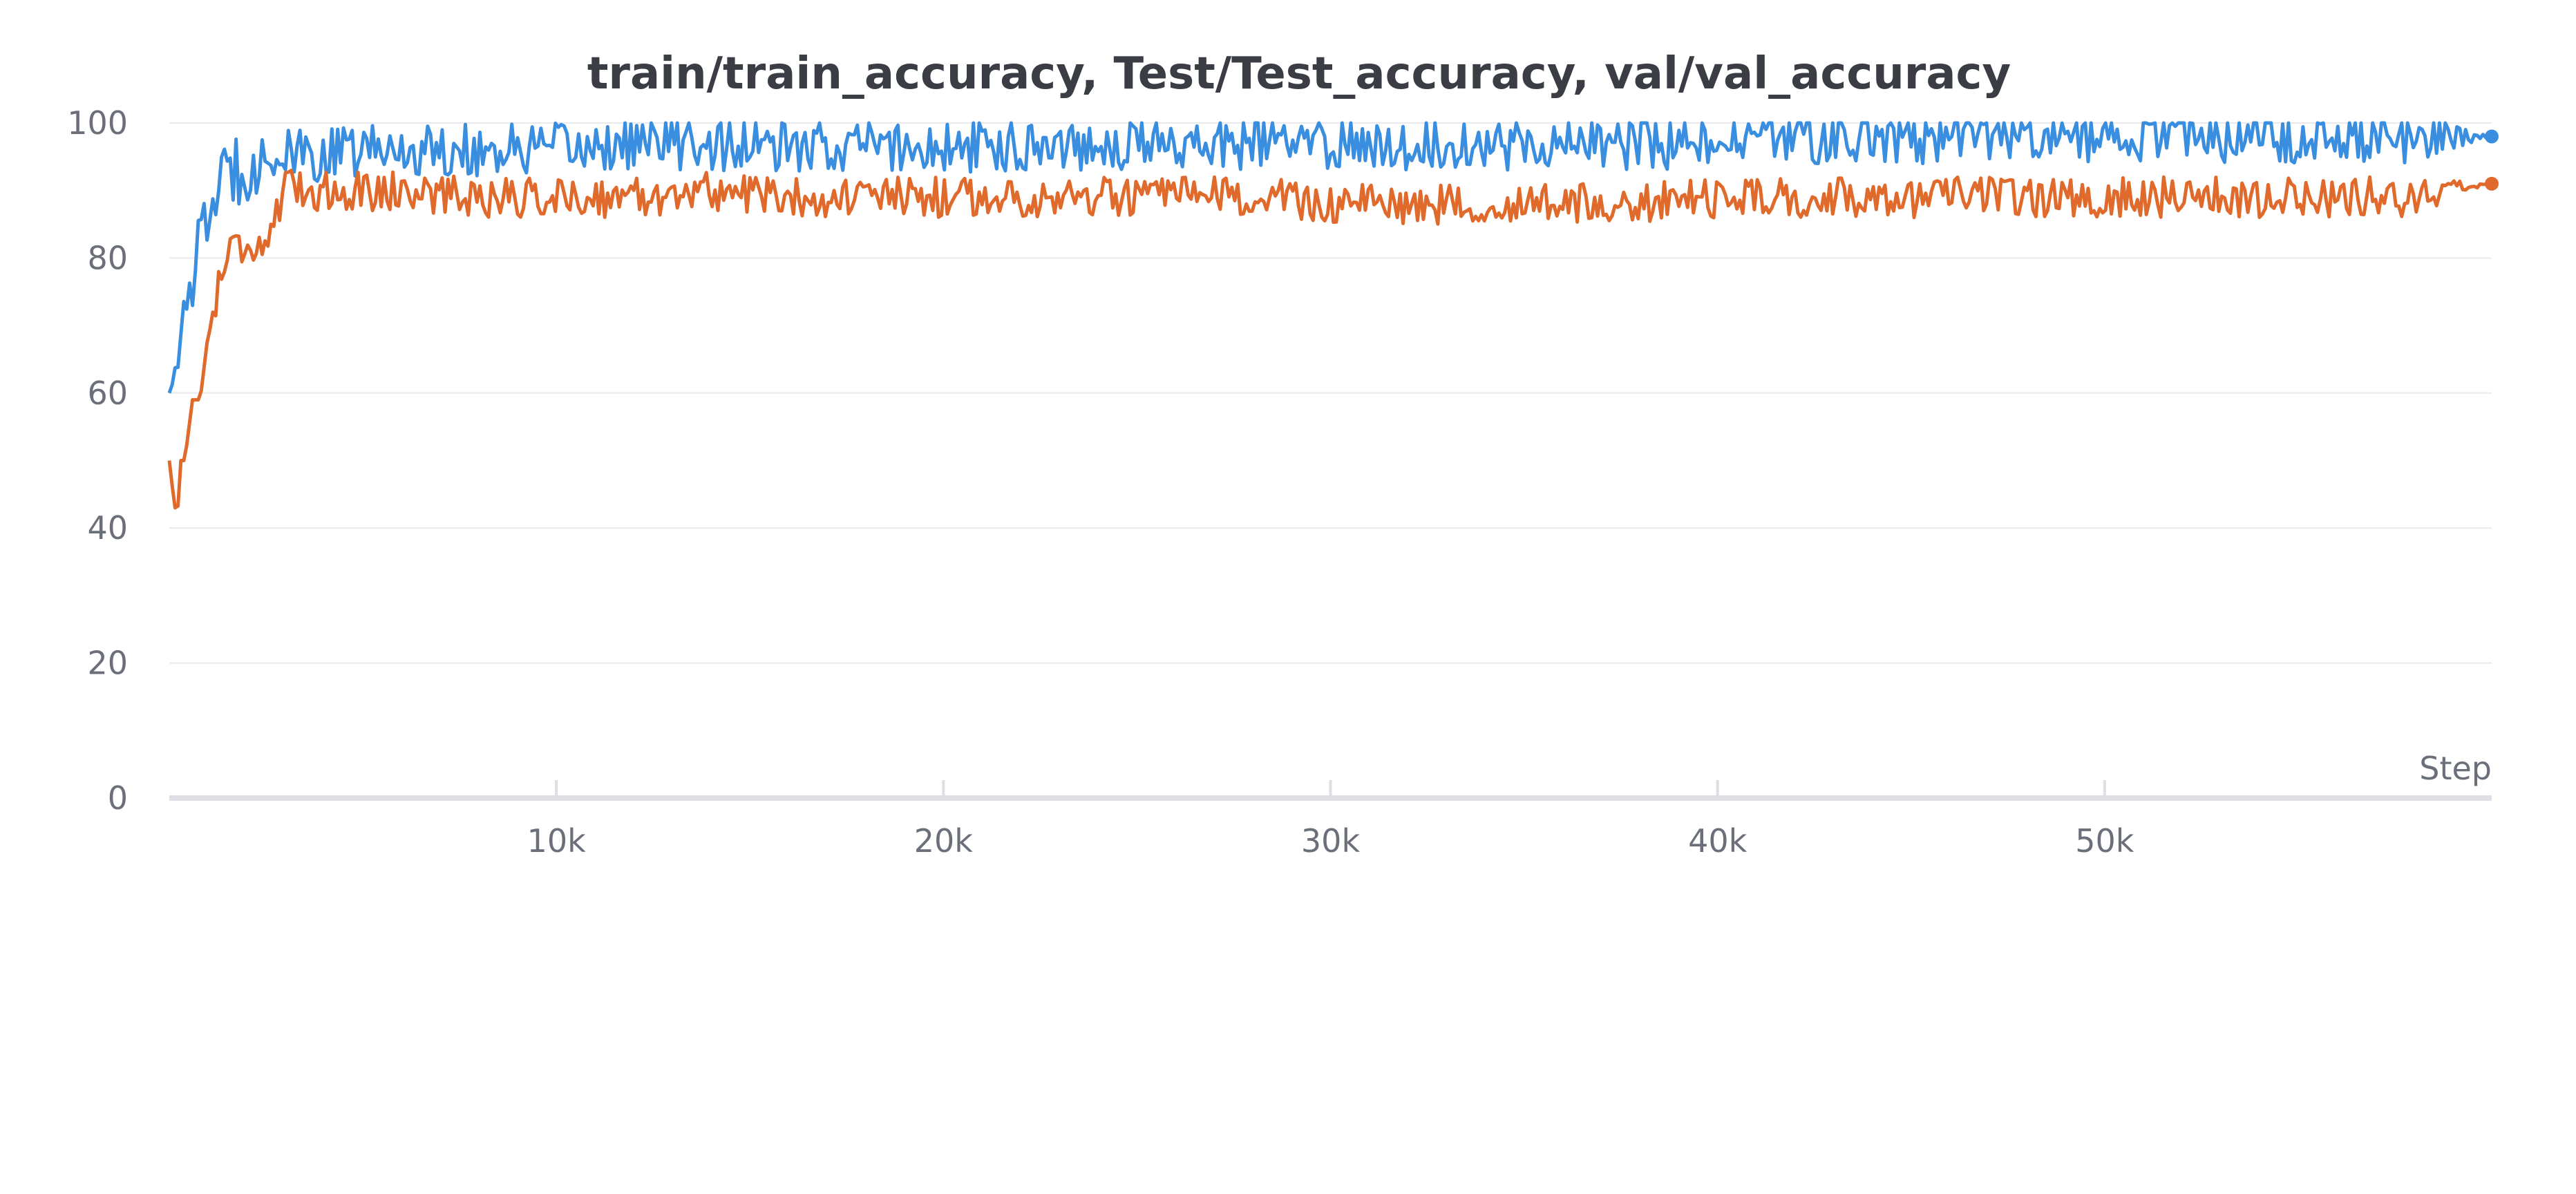 The height and width of the screenshot is (1194, 2576). I want to click on y-tick-label: 100, so click(97, 123).